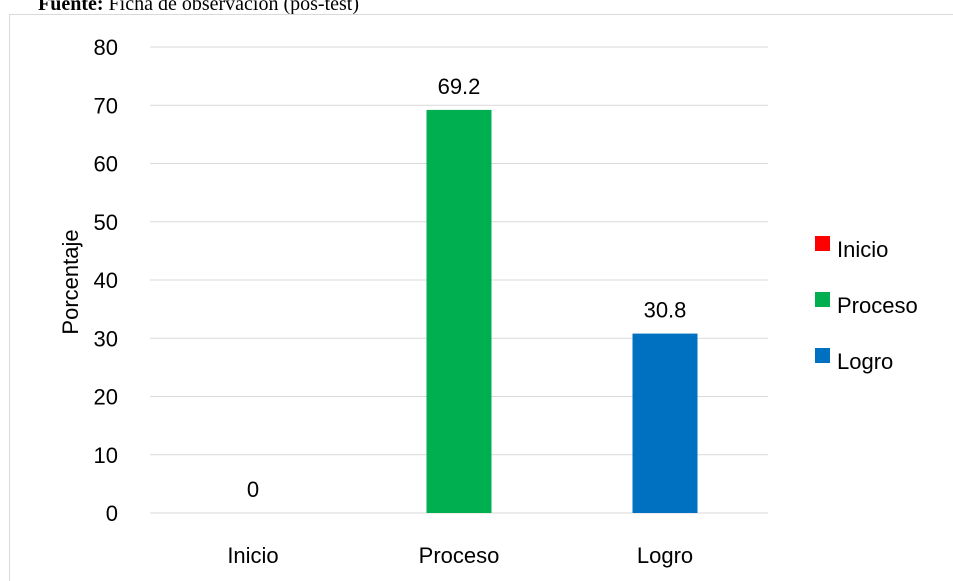  Describe the element at coordinates (459, 311) in the screenshot. I see `bar-proceso` at that location.